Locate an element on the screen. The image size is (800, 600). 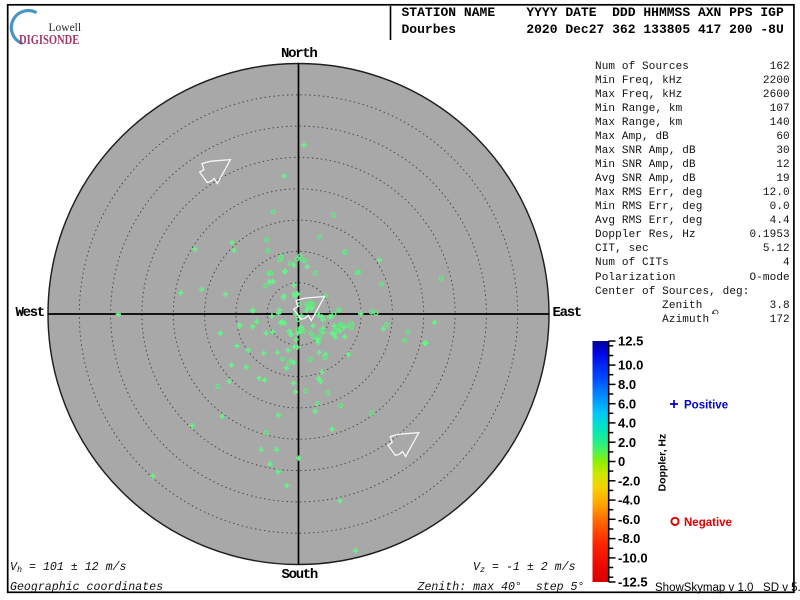
svg-text: -12.5 is located at coordinates (633, 582).